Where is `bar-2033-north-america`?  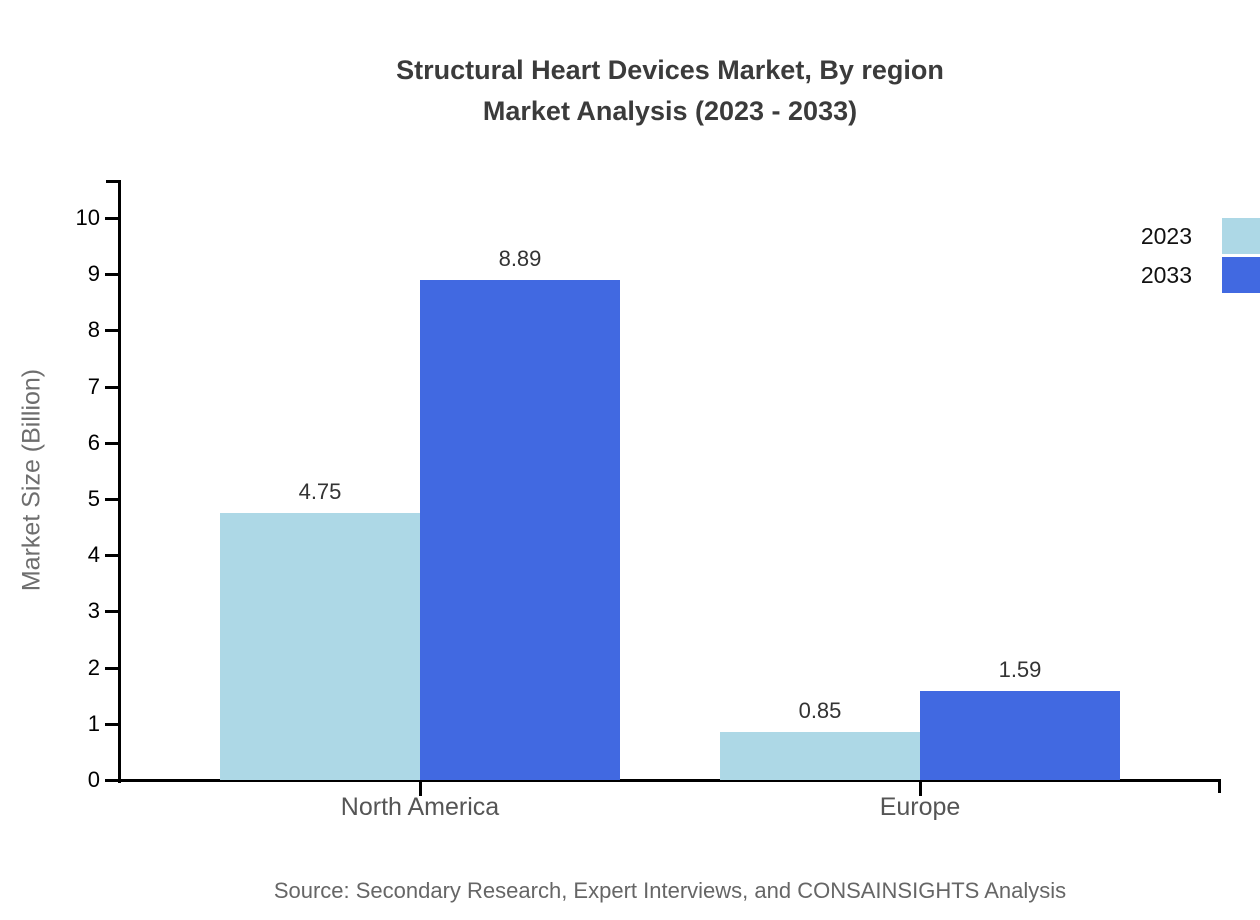
bar-2033-north-america is located at coordinates (520, 530).